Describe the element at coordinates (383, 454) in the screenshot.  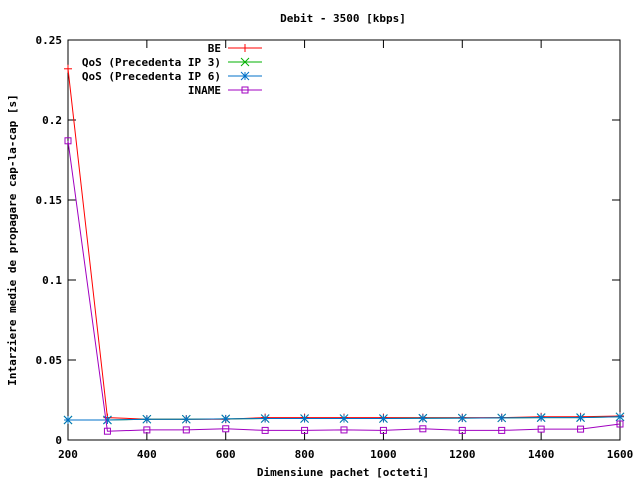
I see `x-tick-label: 1000` at that location.